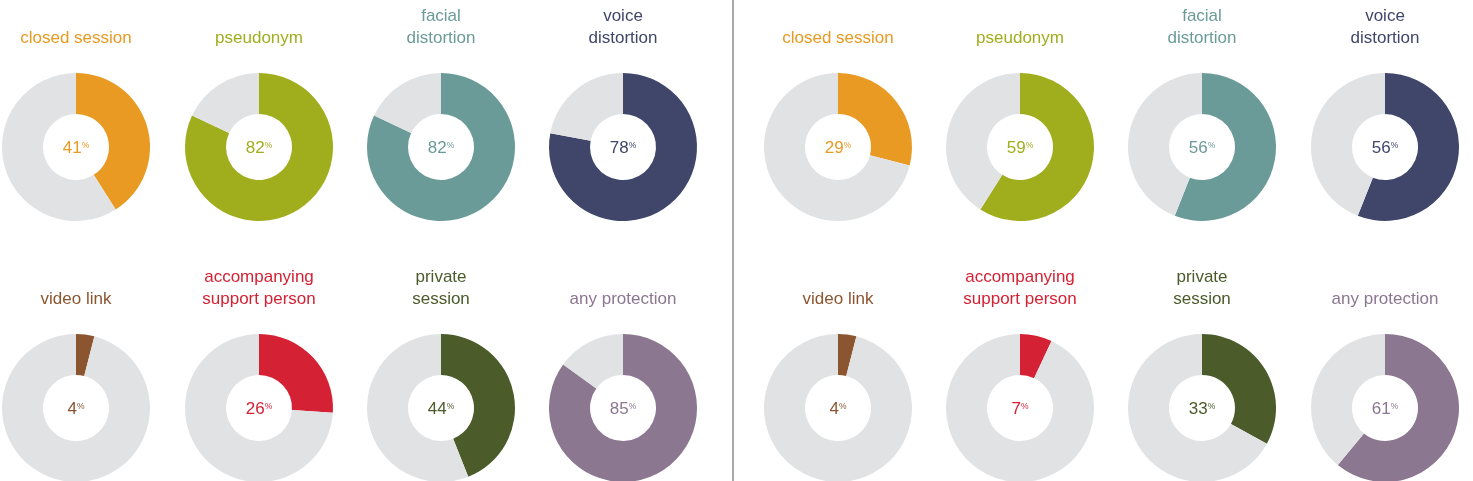 Image resolution: width=1473 pixels, height=481 pixels. I want to click on text: 7$^{%}$, so click(1020, 408).